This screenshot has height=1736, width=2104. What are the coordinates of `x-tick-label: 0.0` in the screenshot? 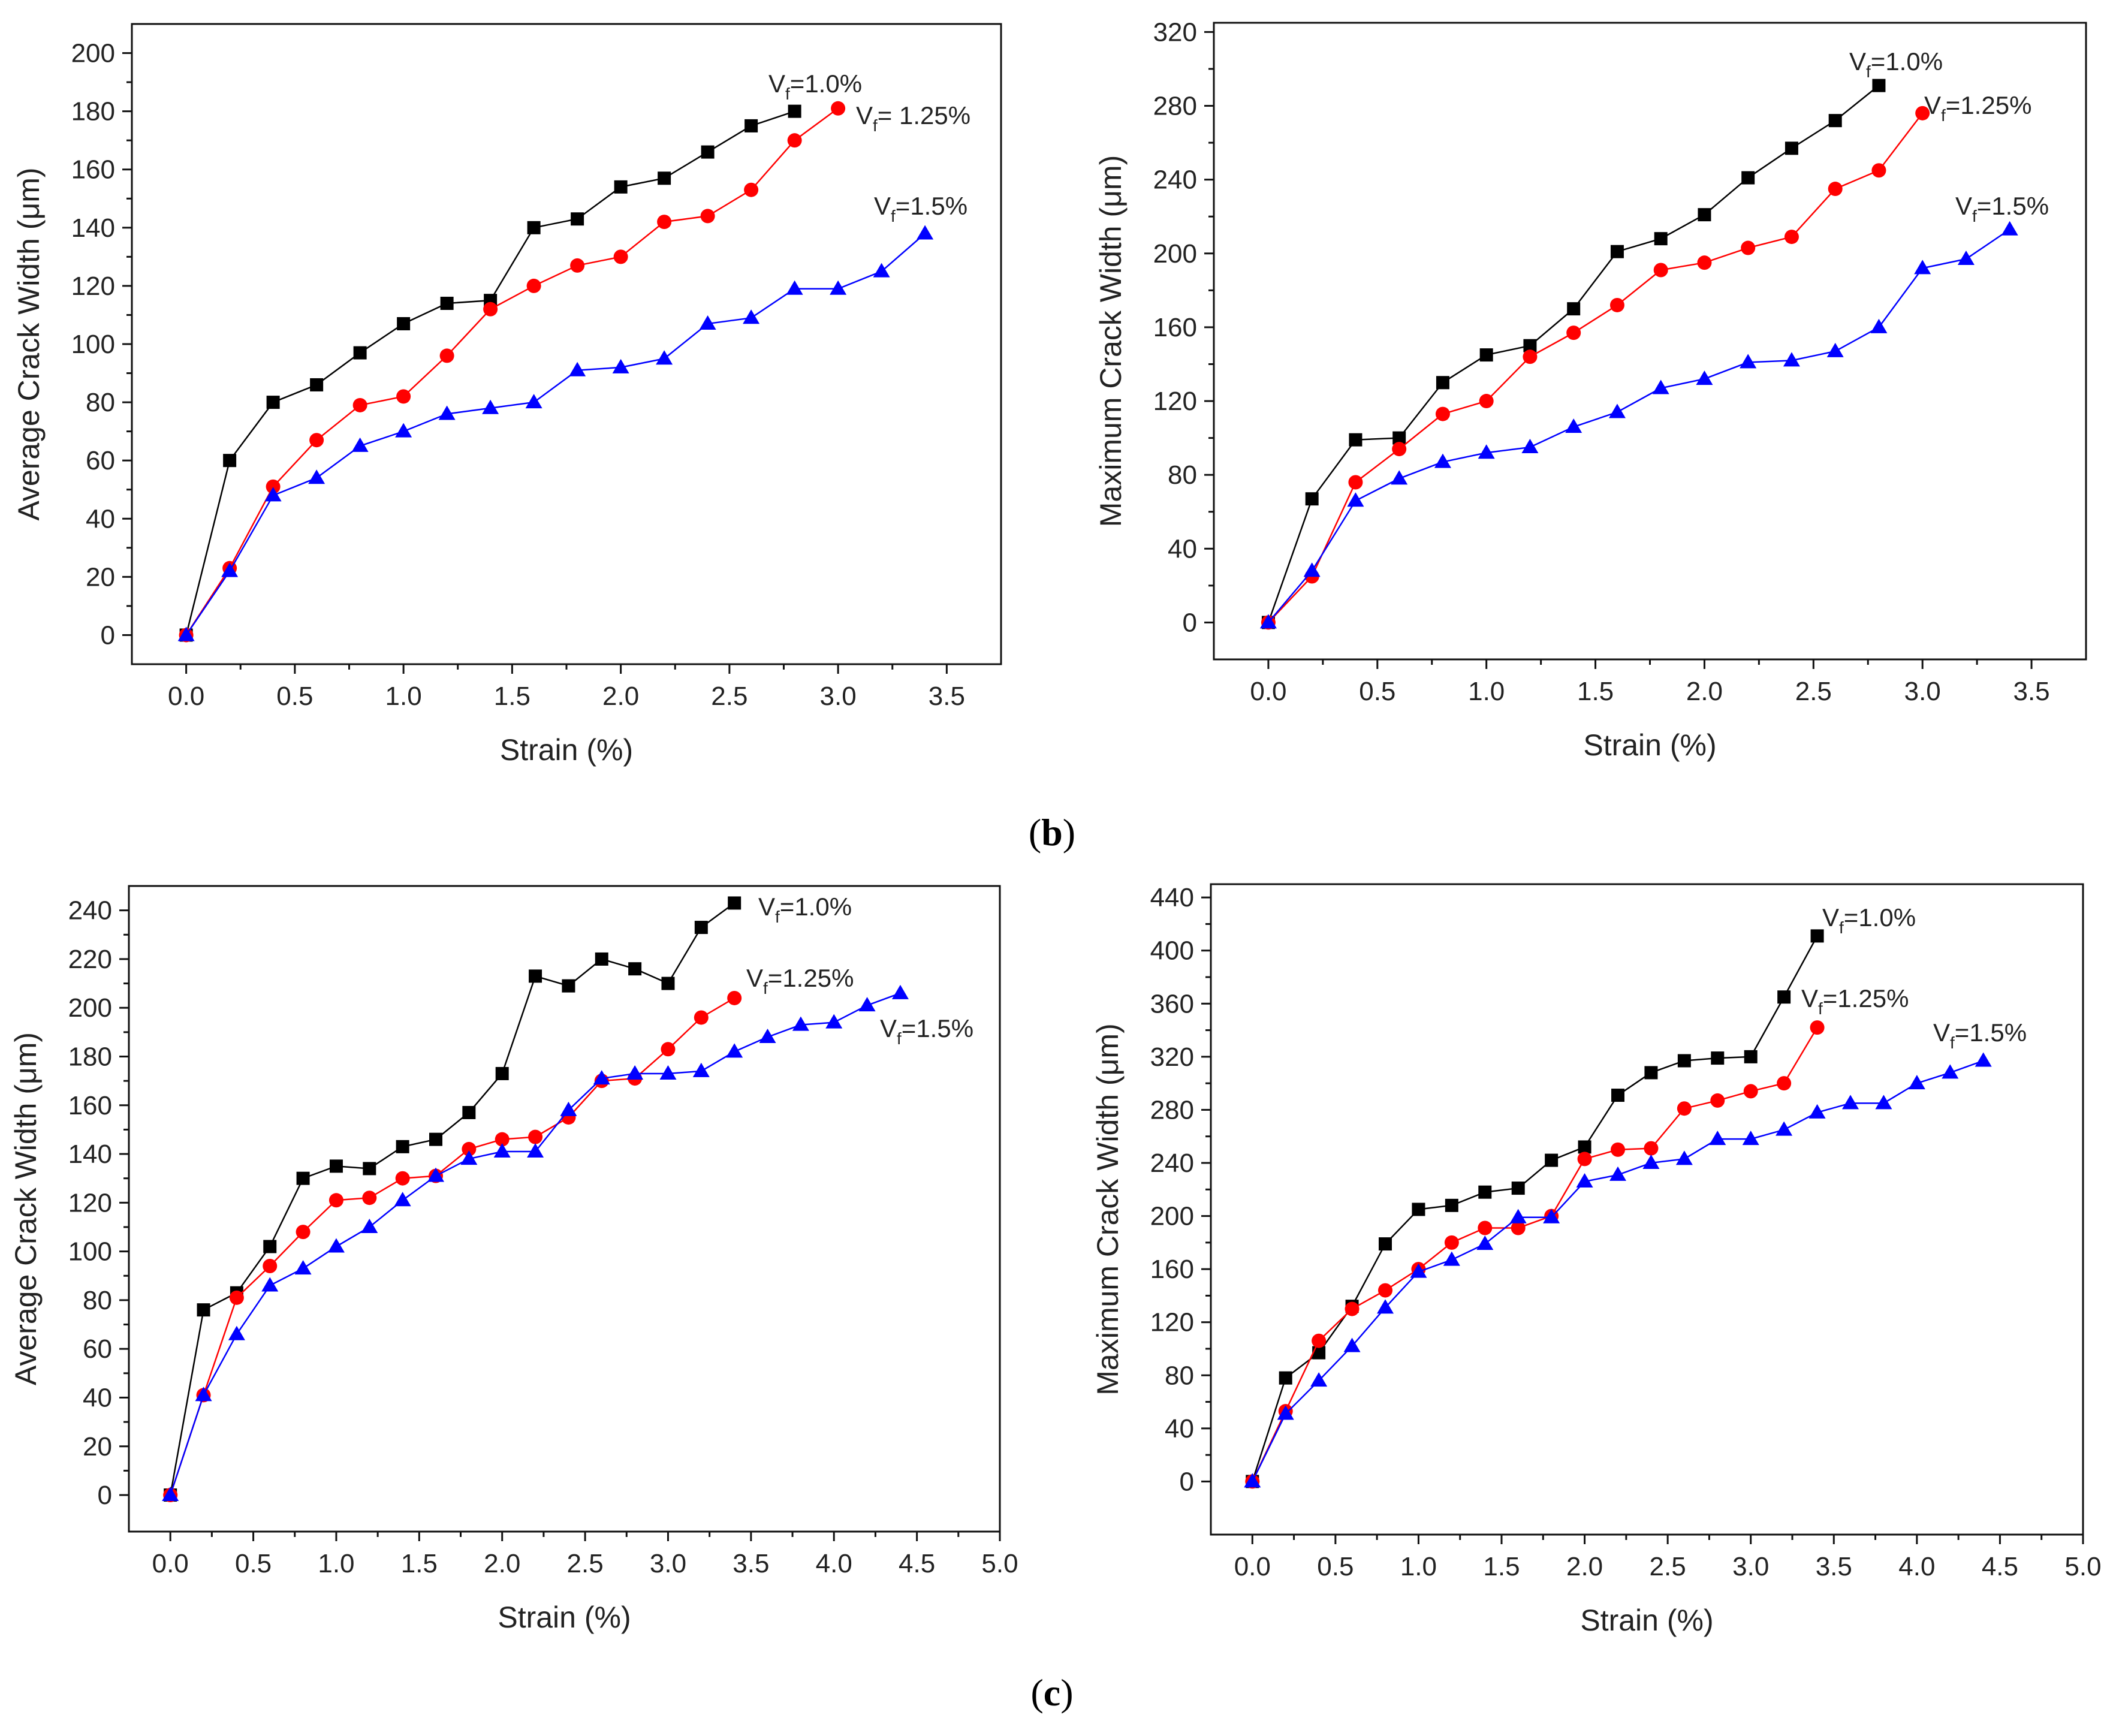 It's located at (1253, 1566).